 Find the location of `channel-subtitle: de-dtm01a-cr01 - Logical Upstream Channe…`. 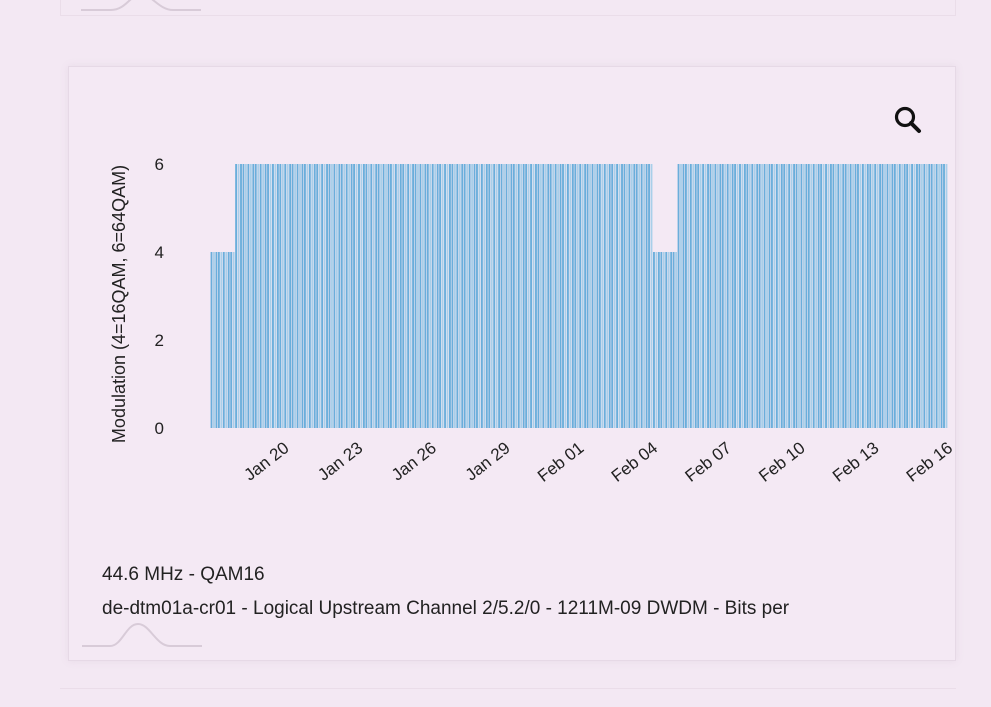

channel-subtitle: de-dtm01a-cr01 - Logical Upstream Channe… is located at coordinates (446, 608).